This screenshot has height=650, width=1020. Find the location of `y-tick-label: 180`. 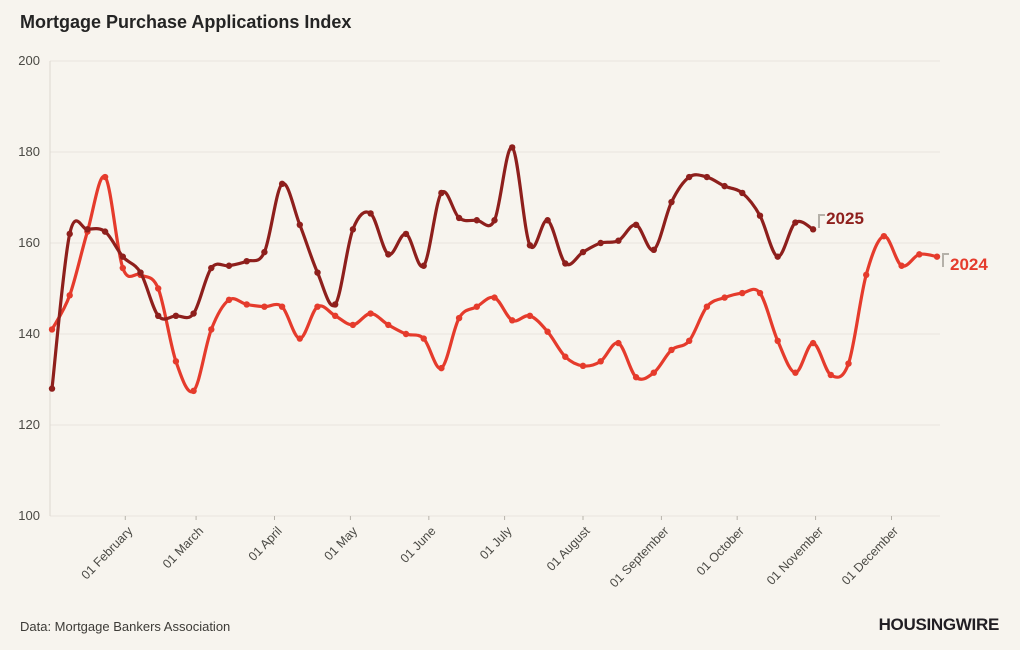

y-tick-label: 180 is located at coordinates (29, 151).